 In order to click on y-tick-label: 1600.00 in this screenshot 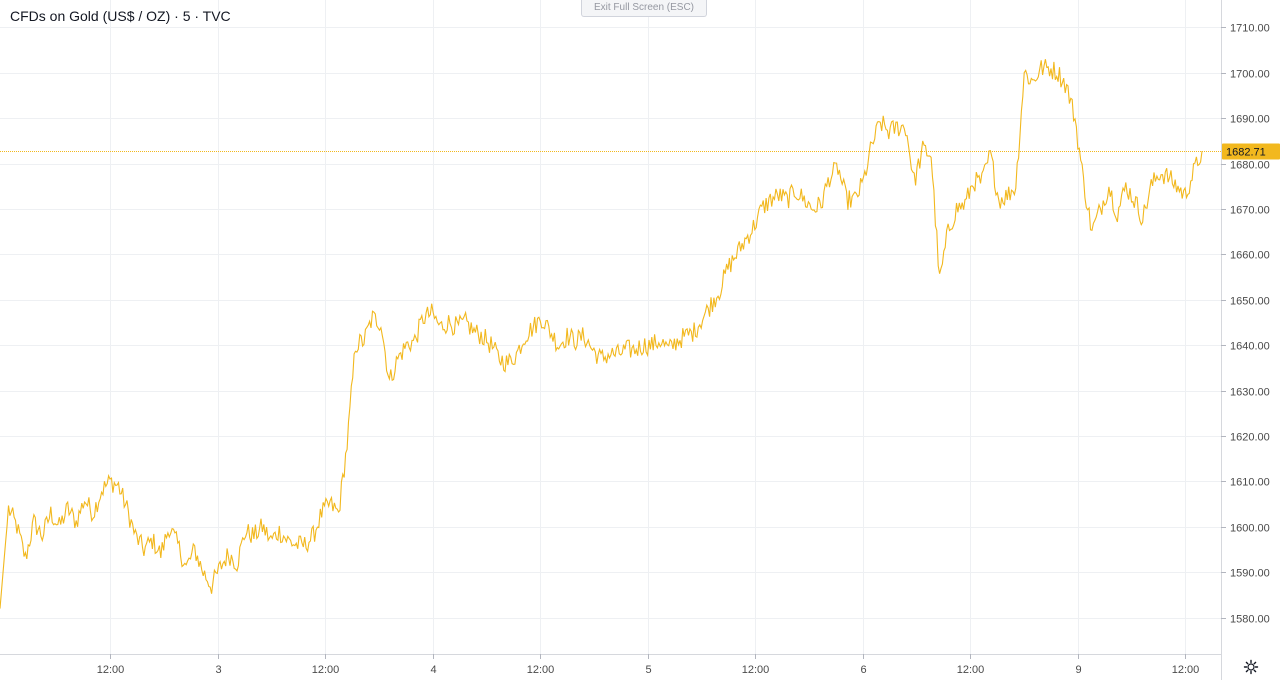, I will do `click(1250, 529)`.